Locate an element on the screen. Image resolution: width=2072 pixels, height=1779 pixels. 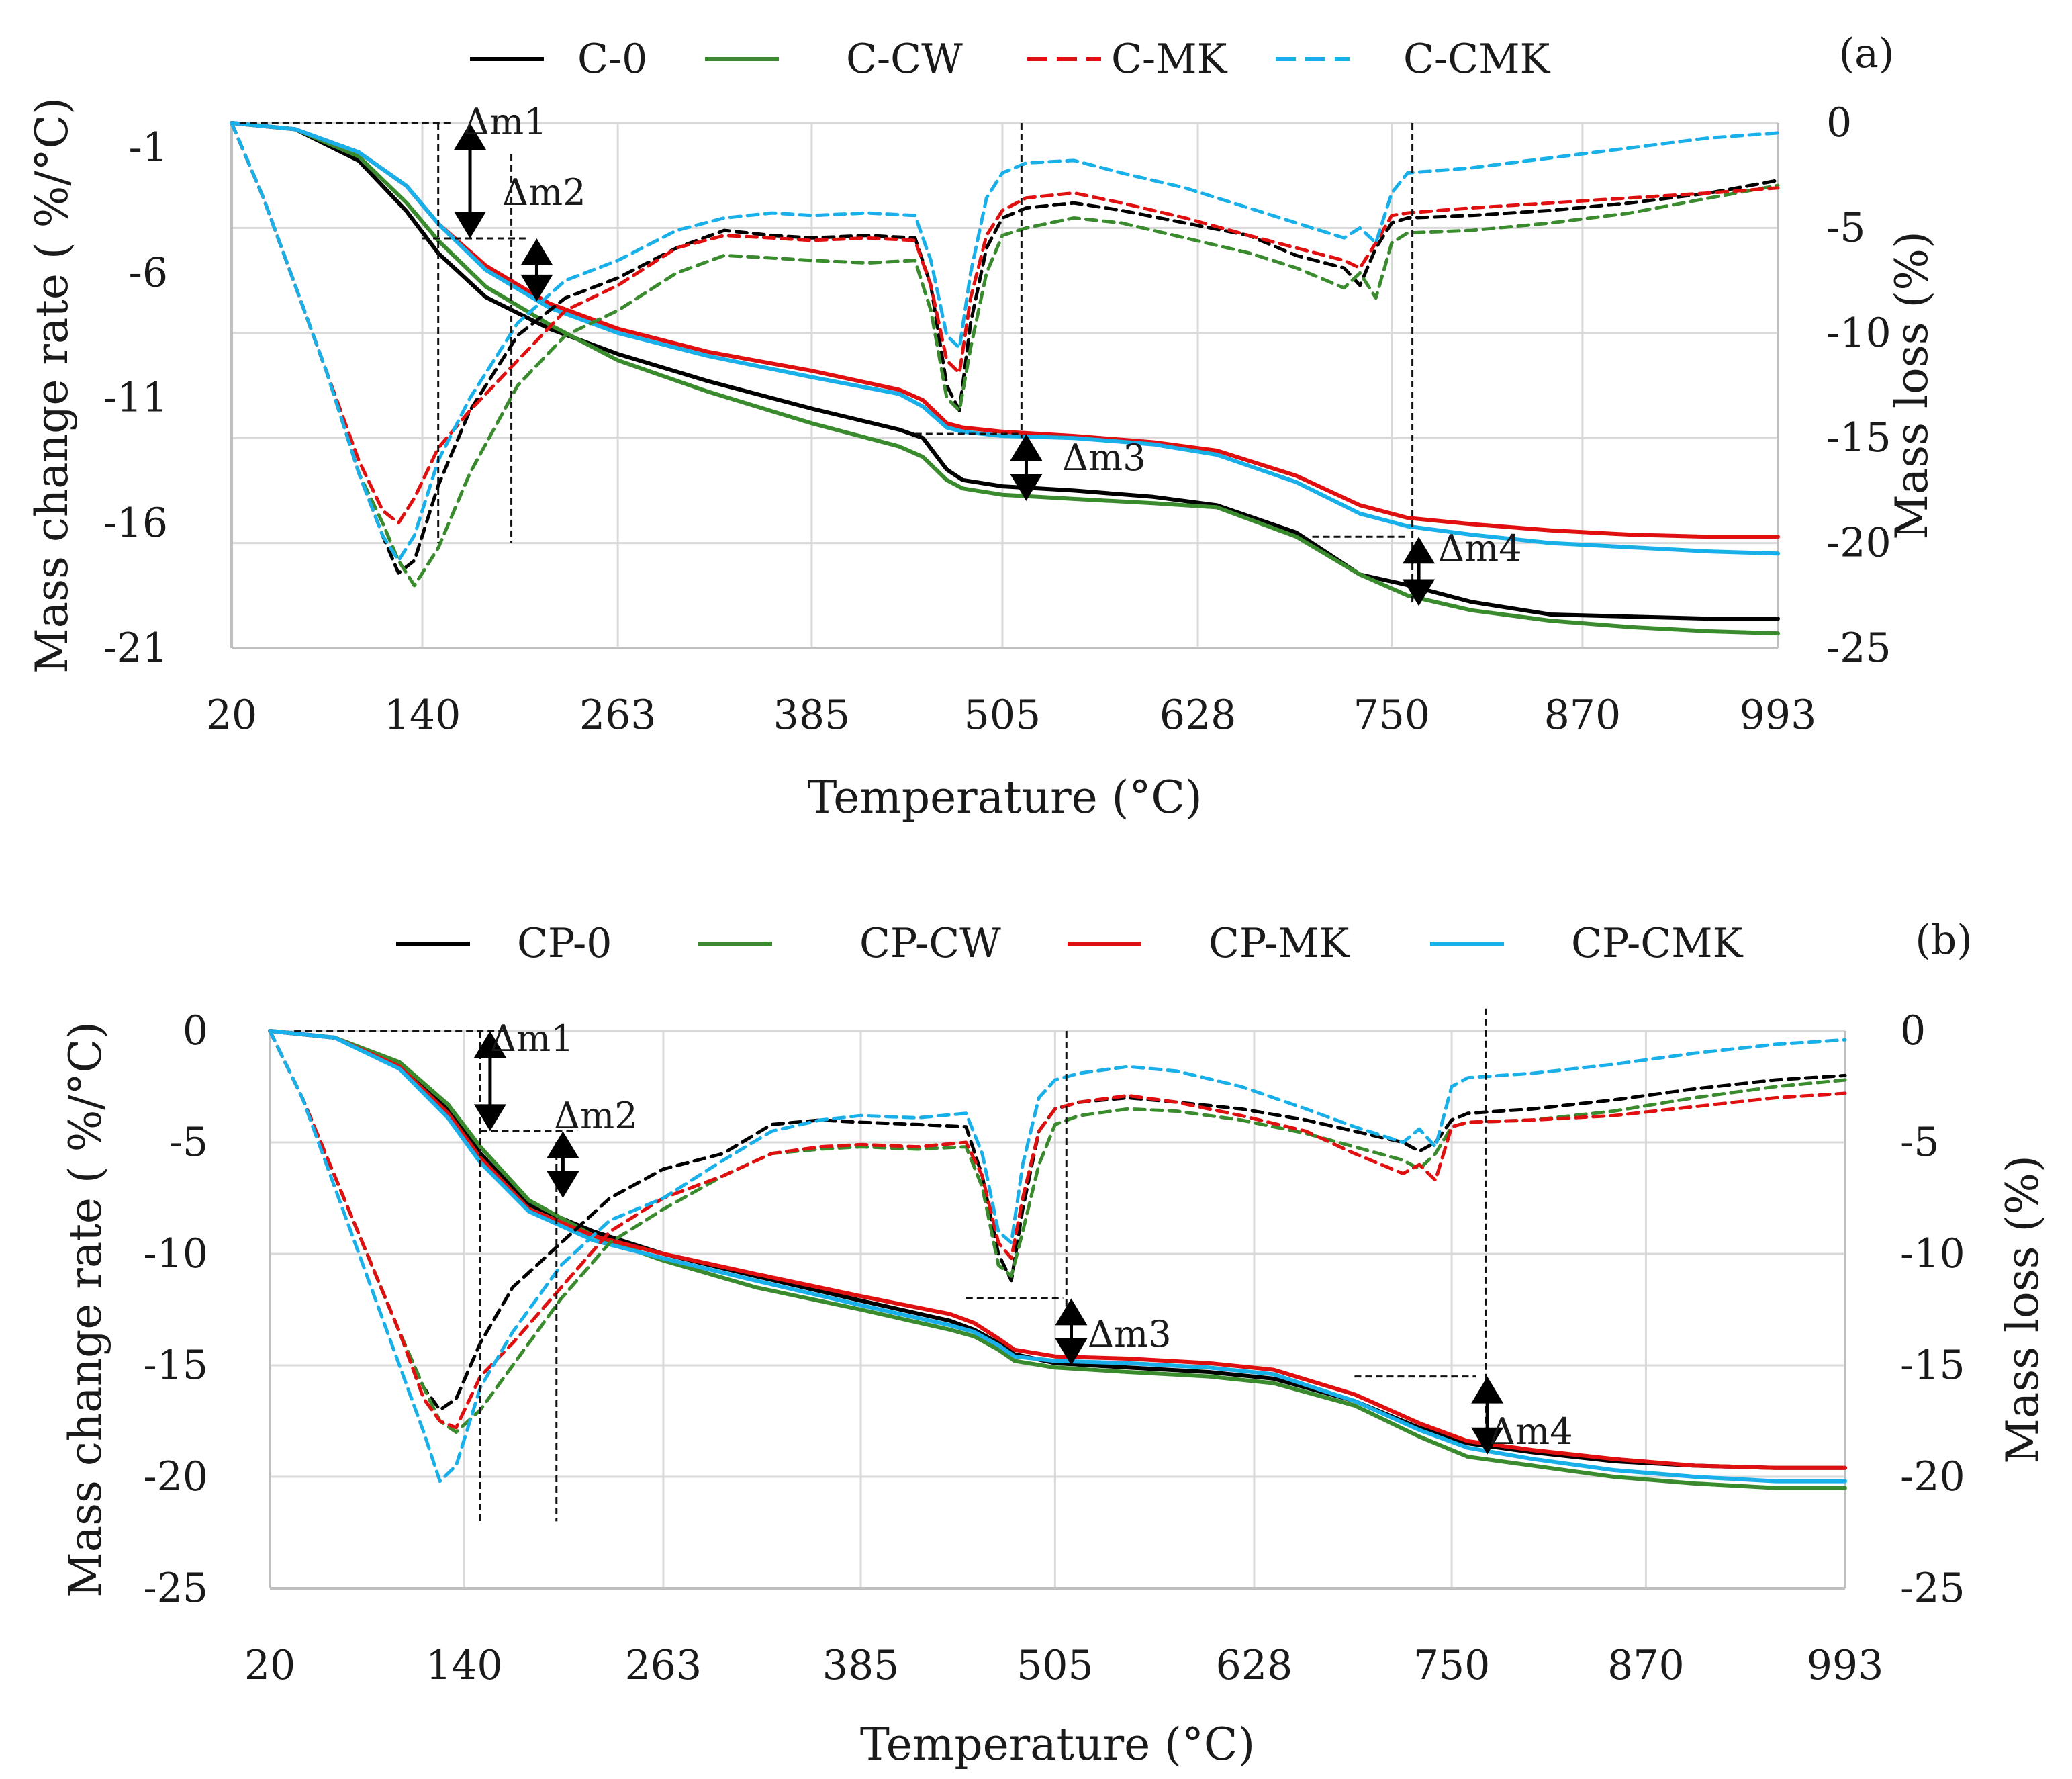
delta-mass-label: Δm1 is located at coordinates (532, 1039).